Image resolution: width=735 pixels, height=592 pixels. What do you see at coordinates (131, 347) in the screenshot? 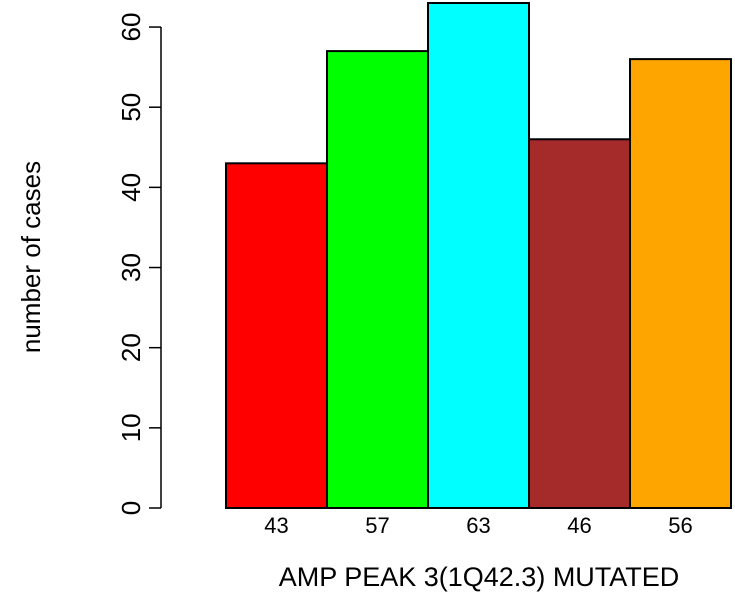
I see `y-tick-label: 20` at bounding box center [131, 347].